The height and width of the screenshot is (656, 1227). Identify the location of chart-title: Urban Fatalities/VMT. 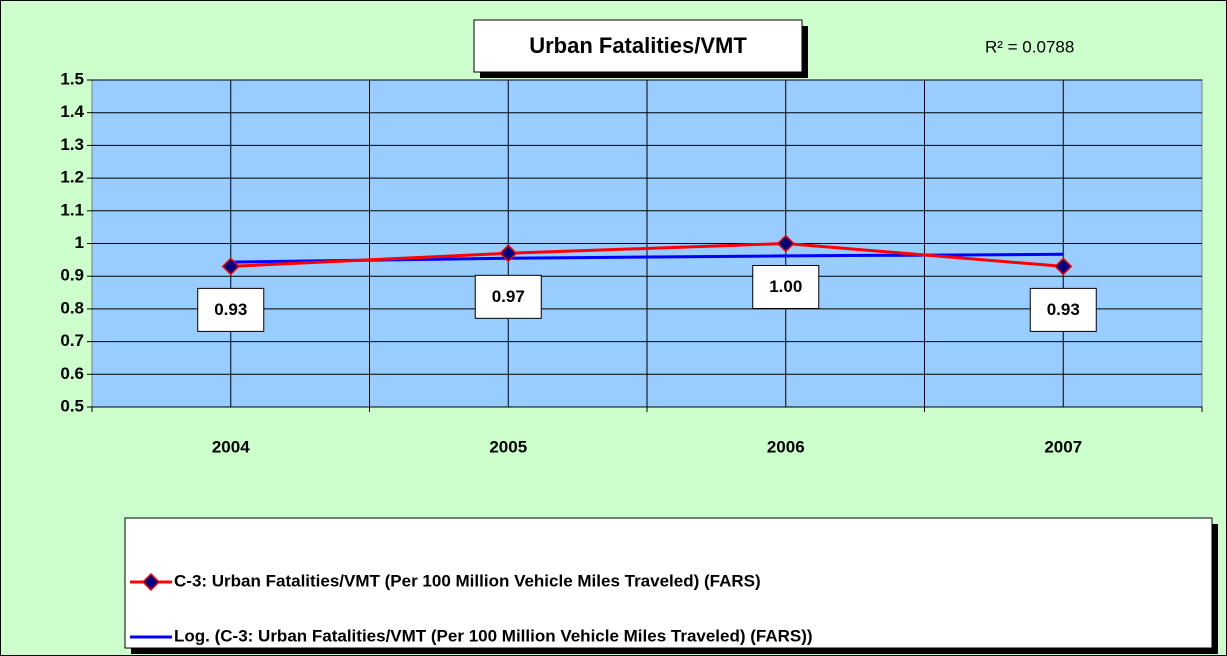
(638, 45).